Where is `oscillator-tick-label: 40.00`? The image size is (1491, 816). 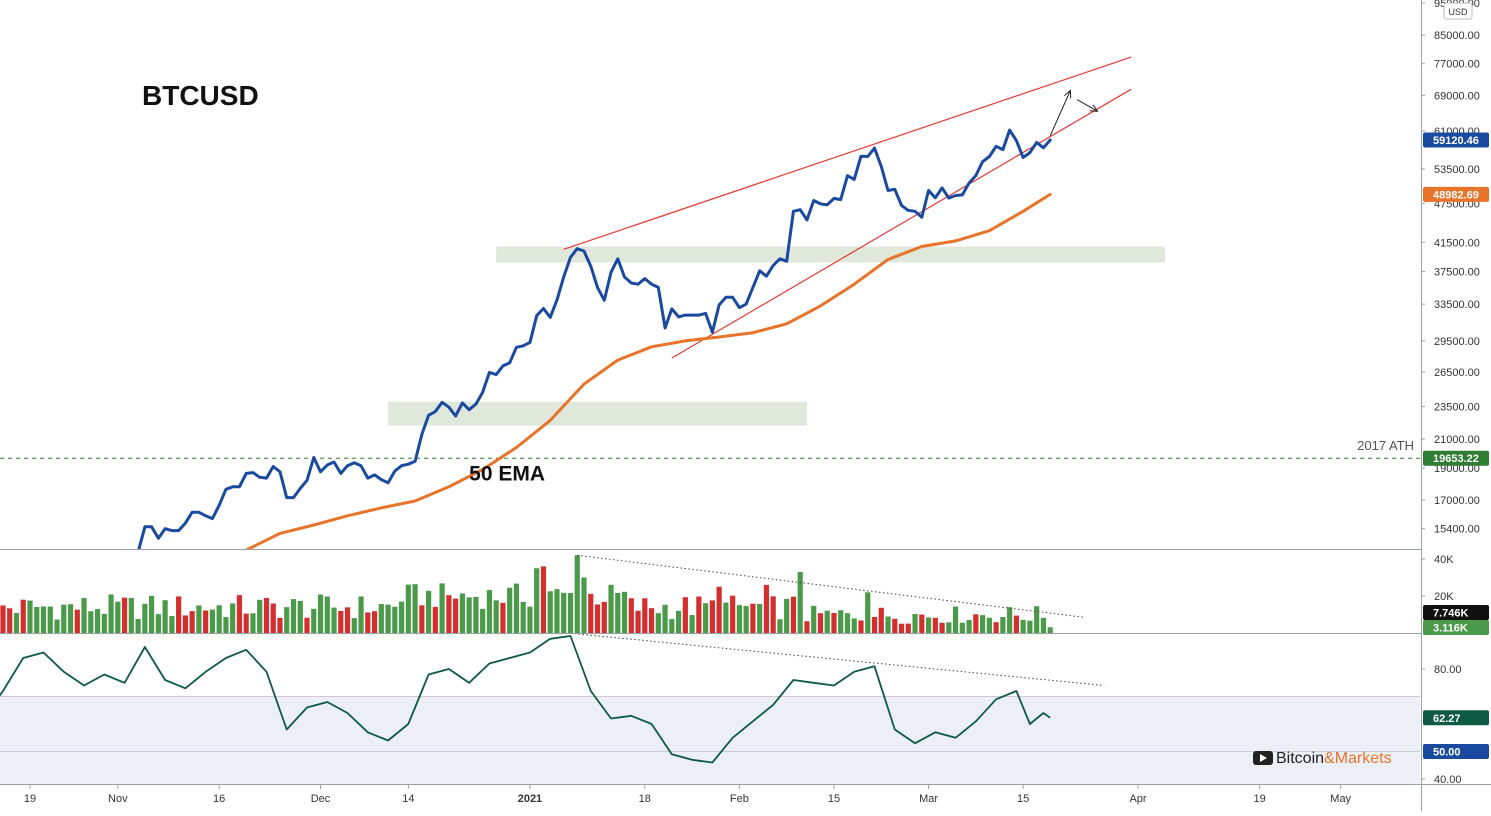 oscillator-tick-label: 40.00 is located at coordinates (1448, 780).